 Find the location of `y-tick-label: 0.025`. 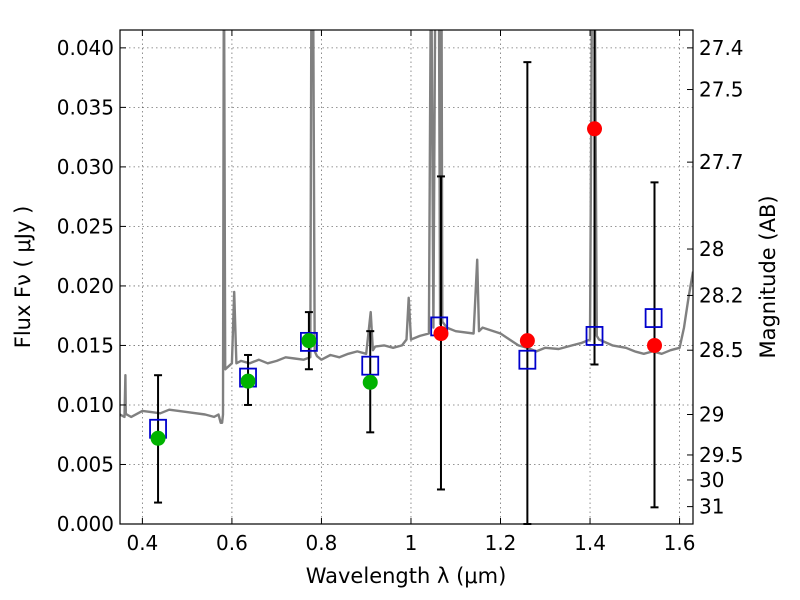

y-tick-label: 0.025 is located at coordinates (85, 226).